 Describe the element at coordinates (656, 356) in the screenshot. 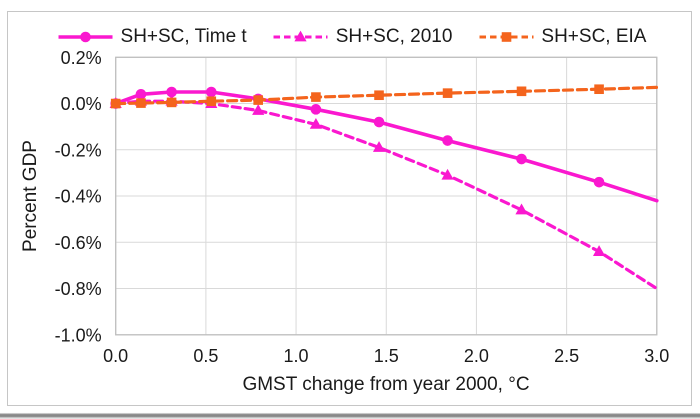

I see `x-tick-label: 3.0` at that location.